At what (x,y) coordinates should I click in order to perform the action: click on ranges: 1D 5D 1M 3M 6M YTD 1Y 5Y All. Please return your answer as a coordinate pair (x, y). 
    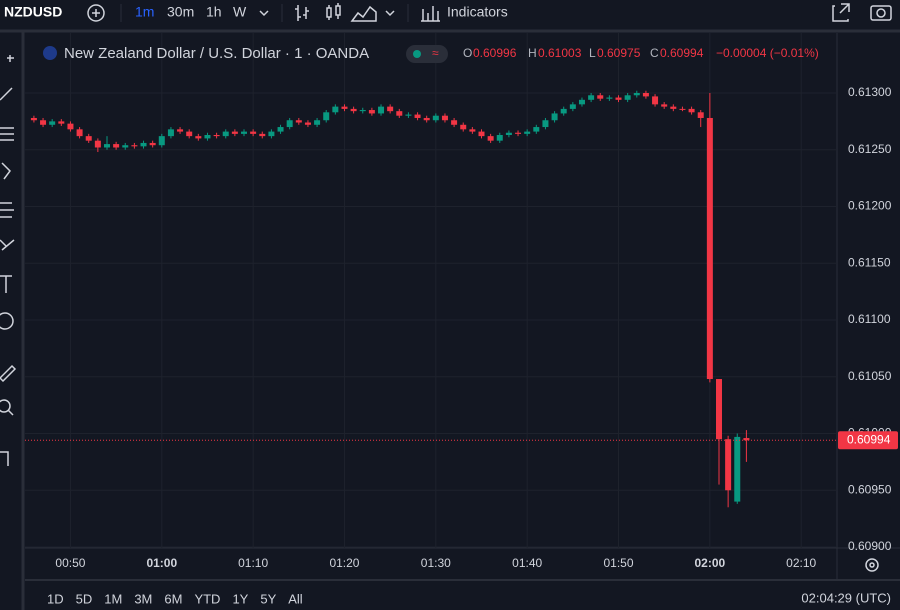
    Looking at the image, I should click on (175, 598).